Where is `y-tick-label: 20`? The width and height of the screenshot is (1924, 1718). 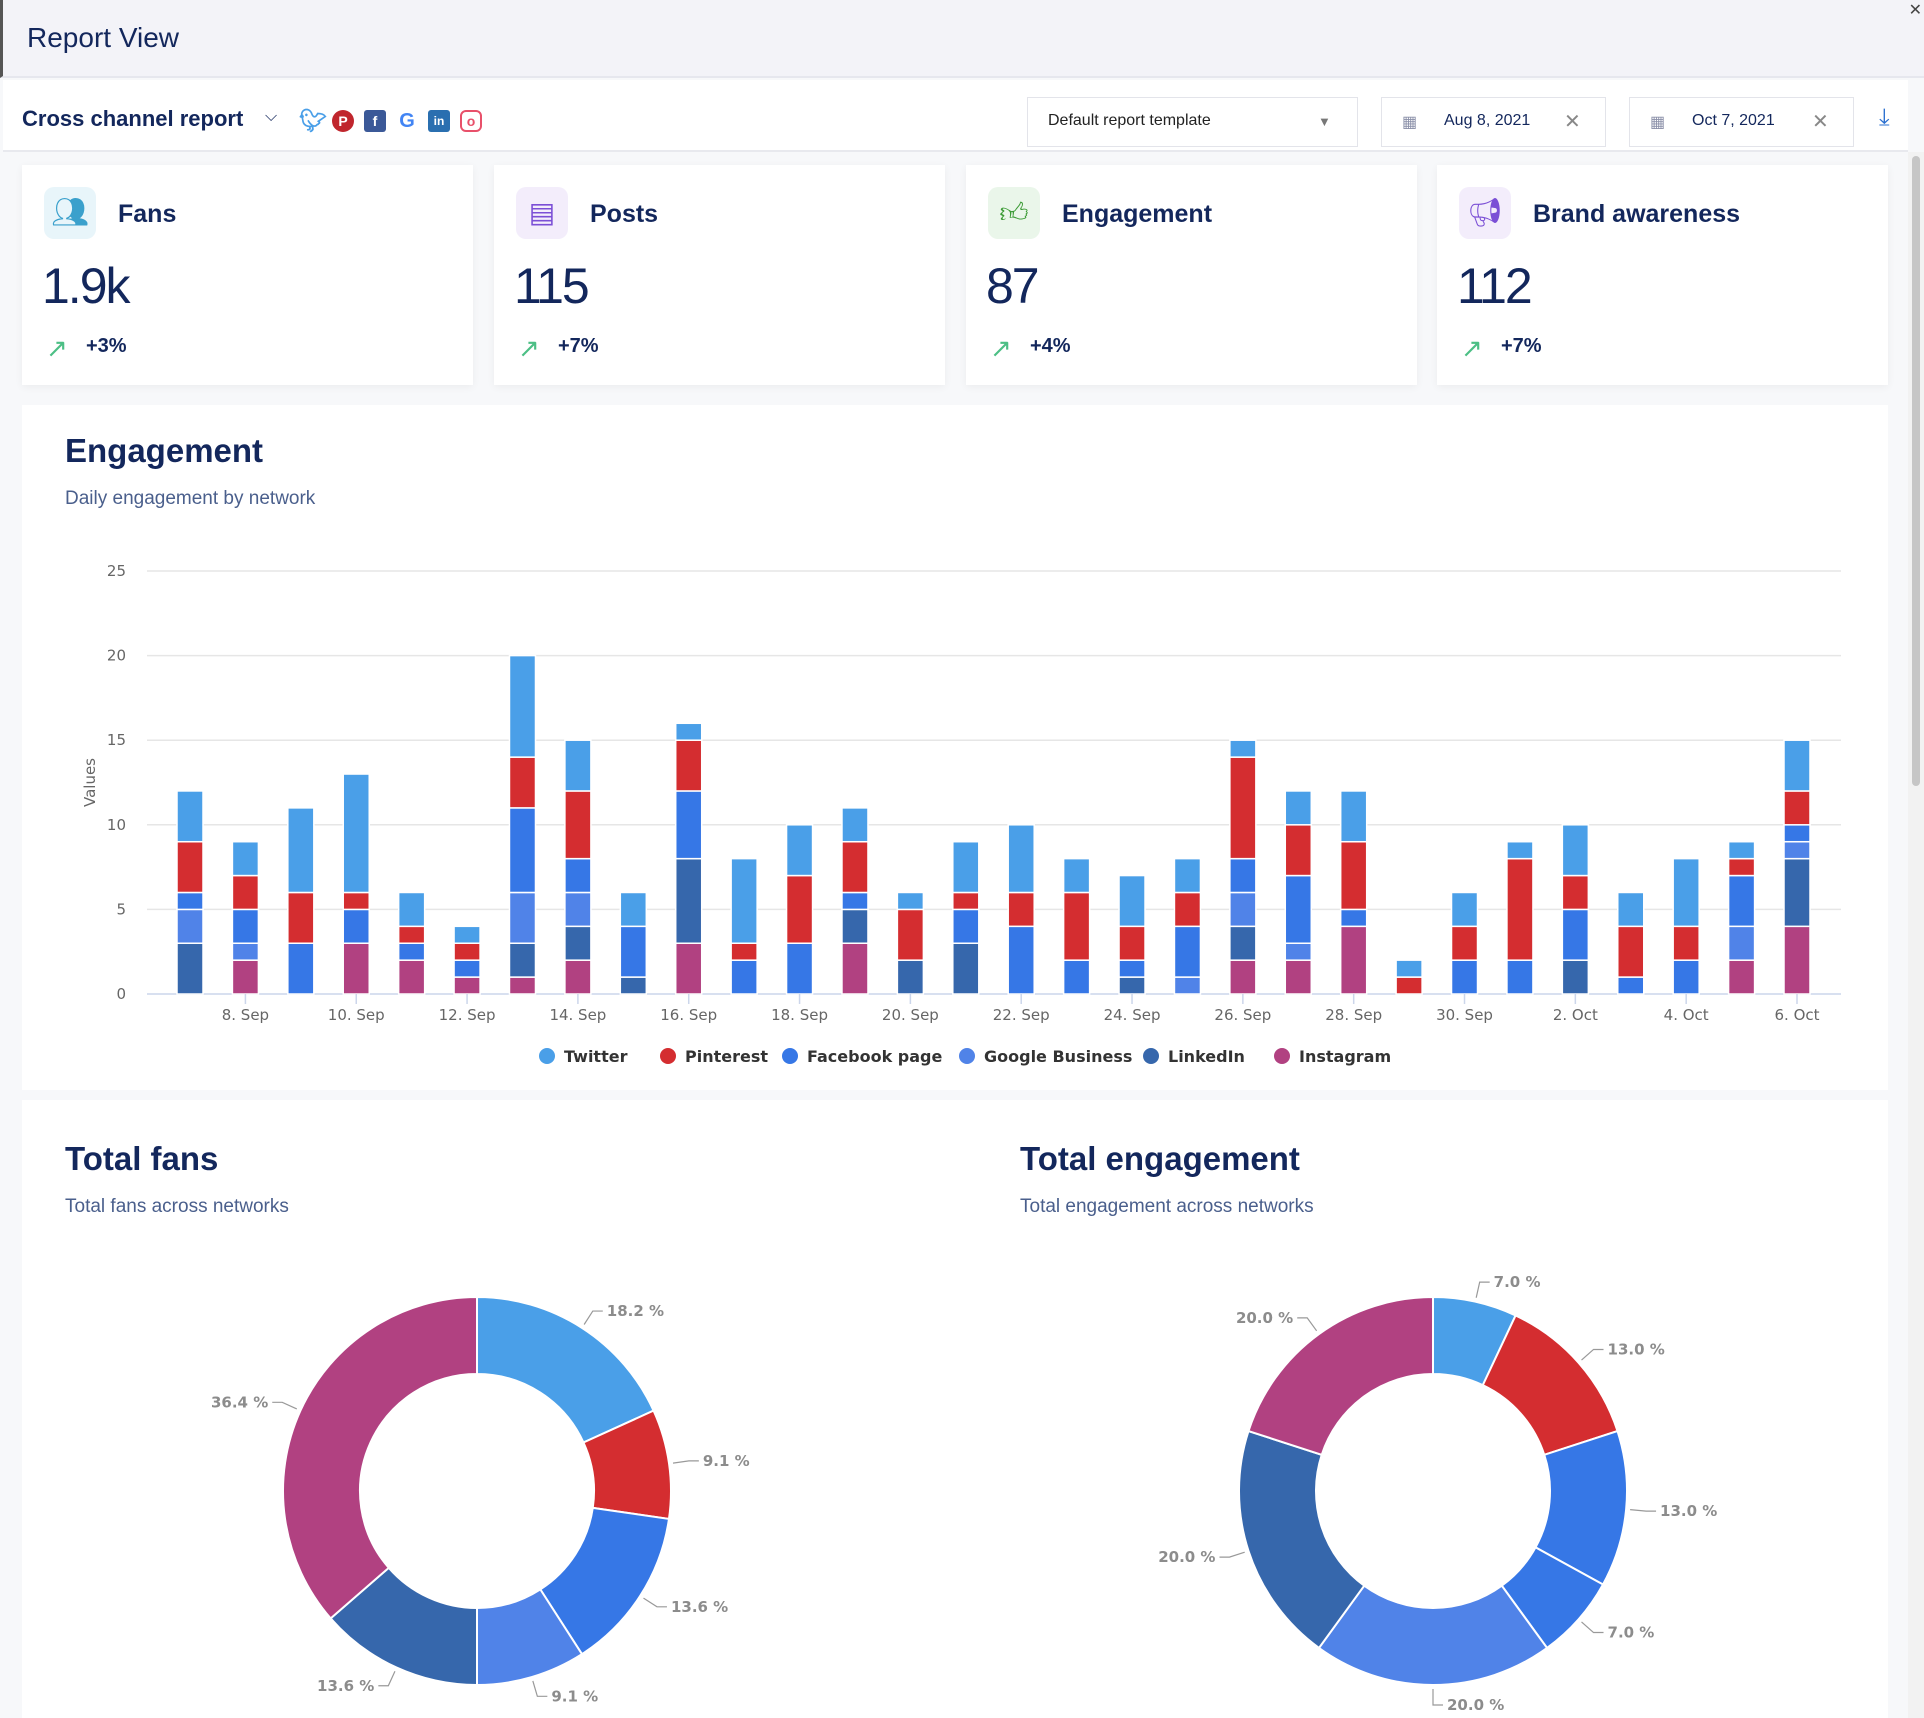
y-tick-label: 20 is located at coordinates (116, 656).